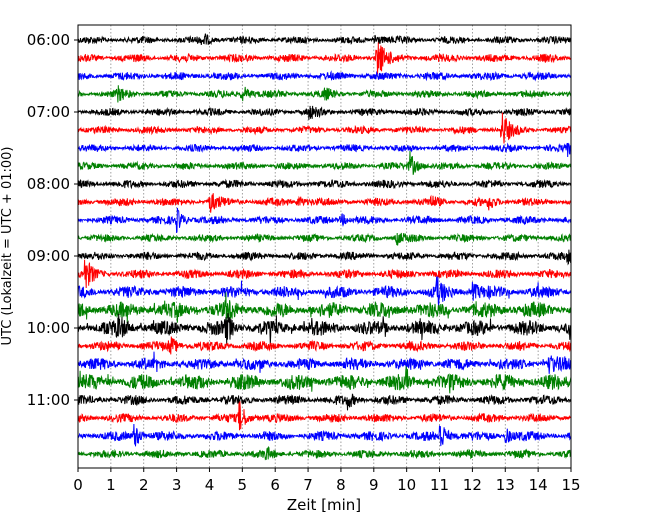  I want to click on y-axis: 06:00 07:00 08:00 09:00 10:00 11:00, so click(52, 220).